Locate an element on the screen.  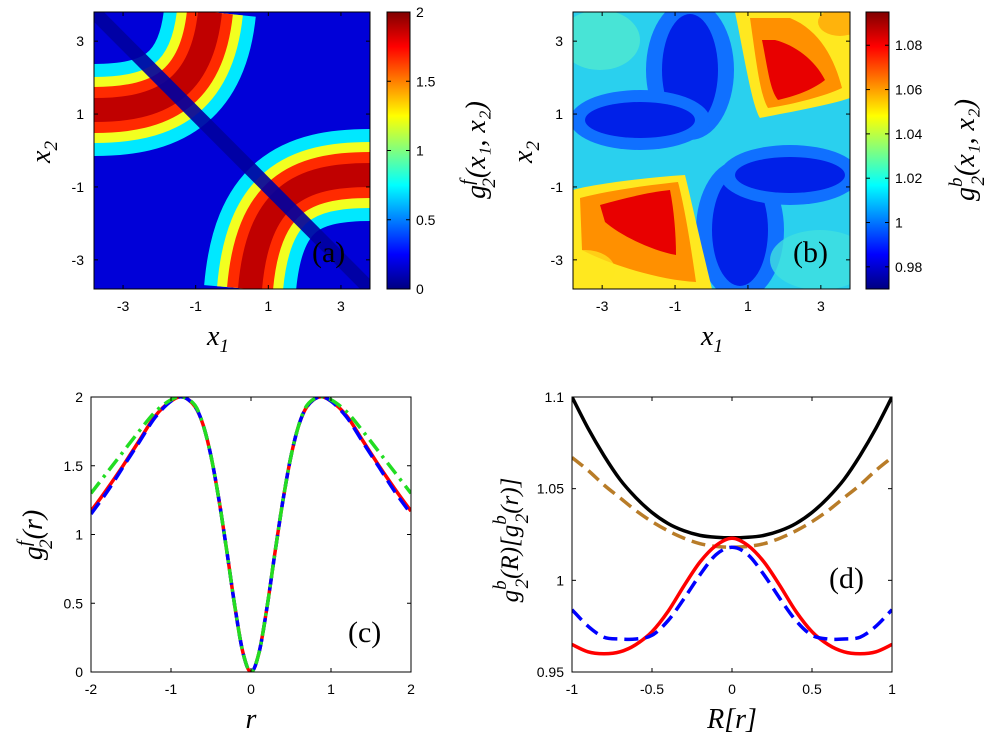
colorbar-label-a: gf2(x₁, x₂) is located at coordinates (478, 150).